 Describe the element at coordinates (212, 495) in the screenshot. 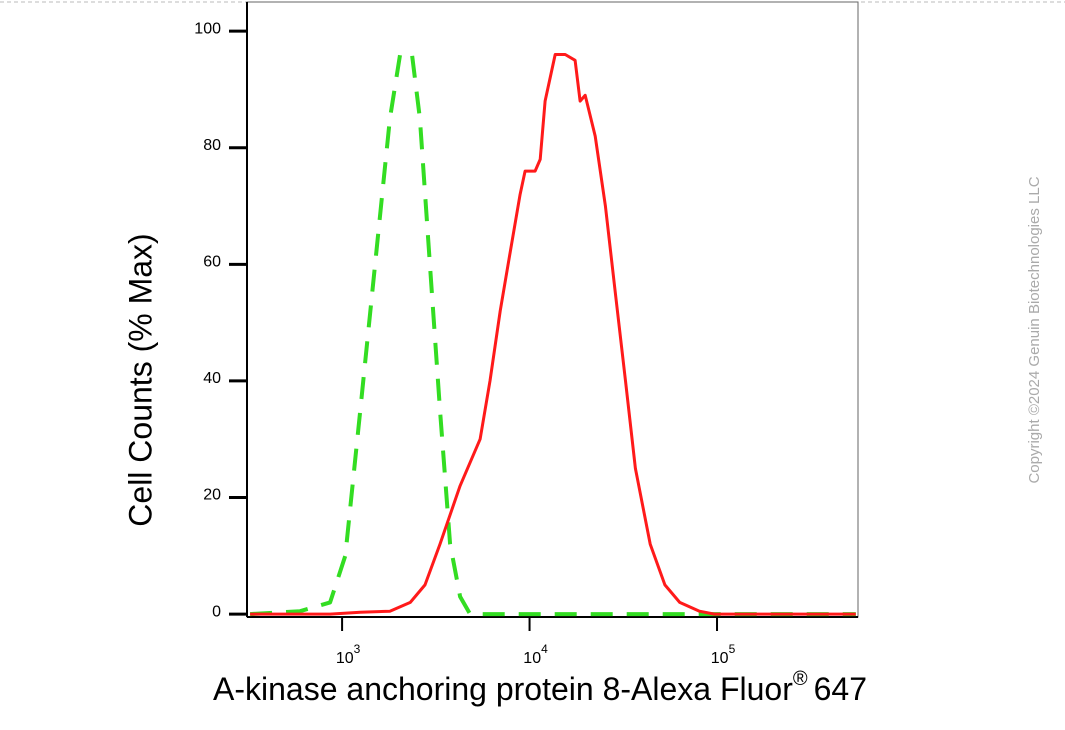

I see `y-tick-label: 20` at that location.